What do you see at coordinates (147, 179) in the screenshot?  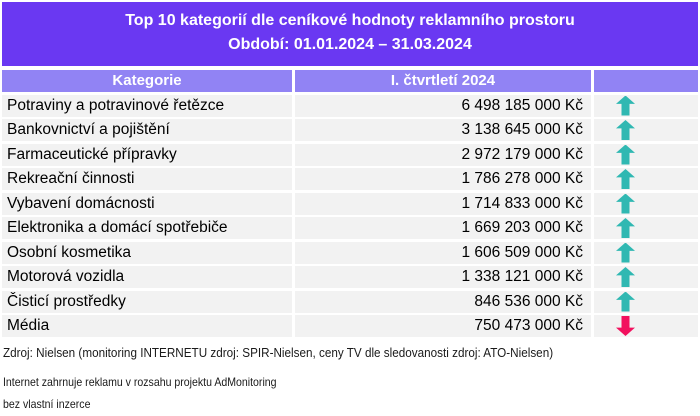 I see `category-cell: Rekreační činnosti` at bounding box center [147, 179].